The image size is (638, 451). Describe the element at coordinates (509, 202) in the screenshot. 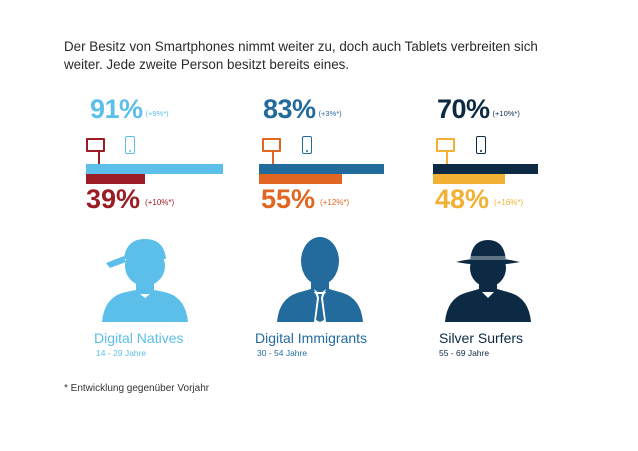

I see `tablet-change: (+16%*)` at that location.